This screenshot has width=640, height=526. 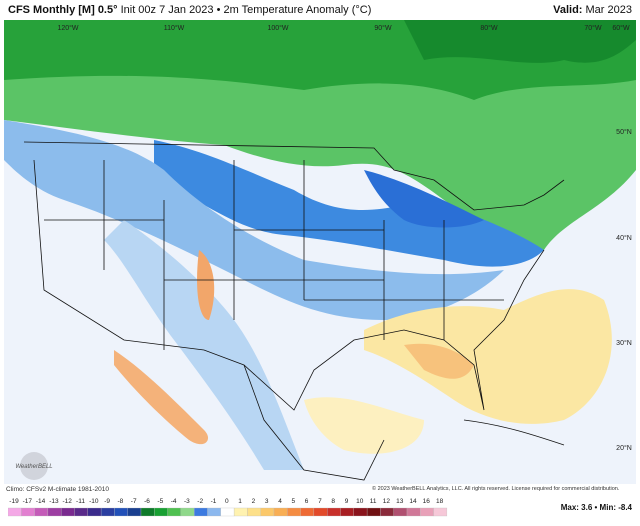 I want to click on climo-note: Climo: CFSv2 M-climate 1981-2010, so click(x=57, y=489).